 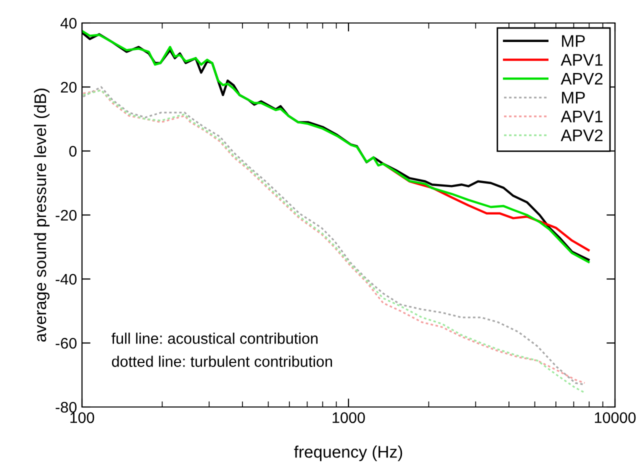 What do you see at coordinates (66, 343) in the screenshot?
I see `y-tick-label: -60` at bounding box center [66, 343].